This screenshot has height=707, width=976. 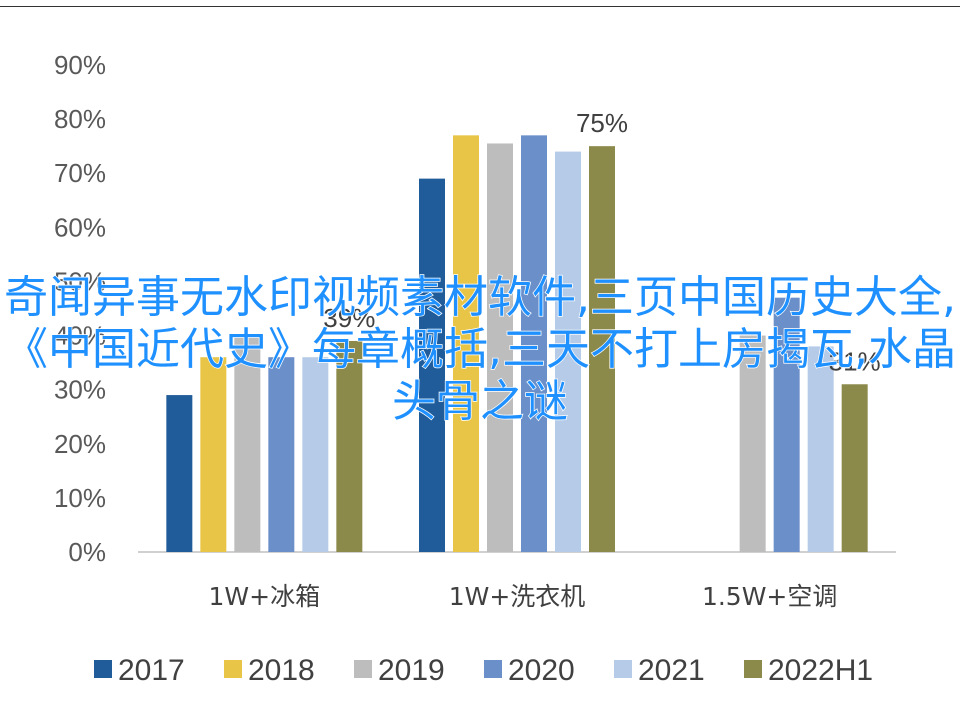 What do you see at coordinates (103, 669) in the screenshot?
I see `legend-swatch-2017` at bounding box center [103, 669].